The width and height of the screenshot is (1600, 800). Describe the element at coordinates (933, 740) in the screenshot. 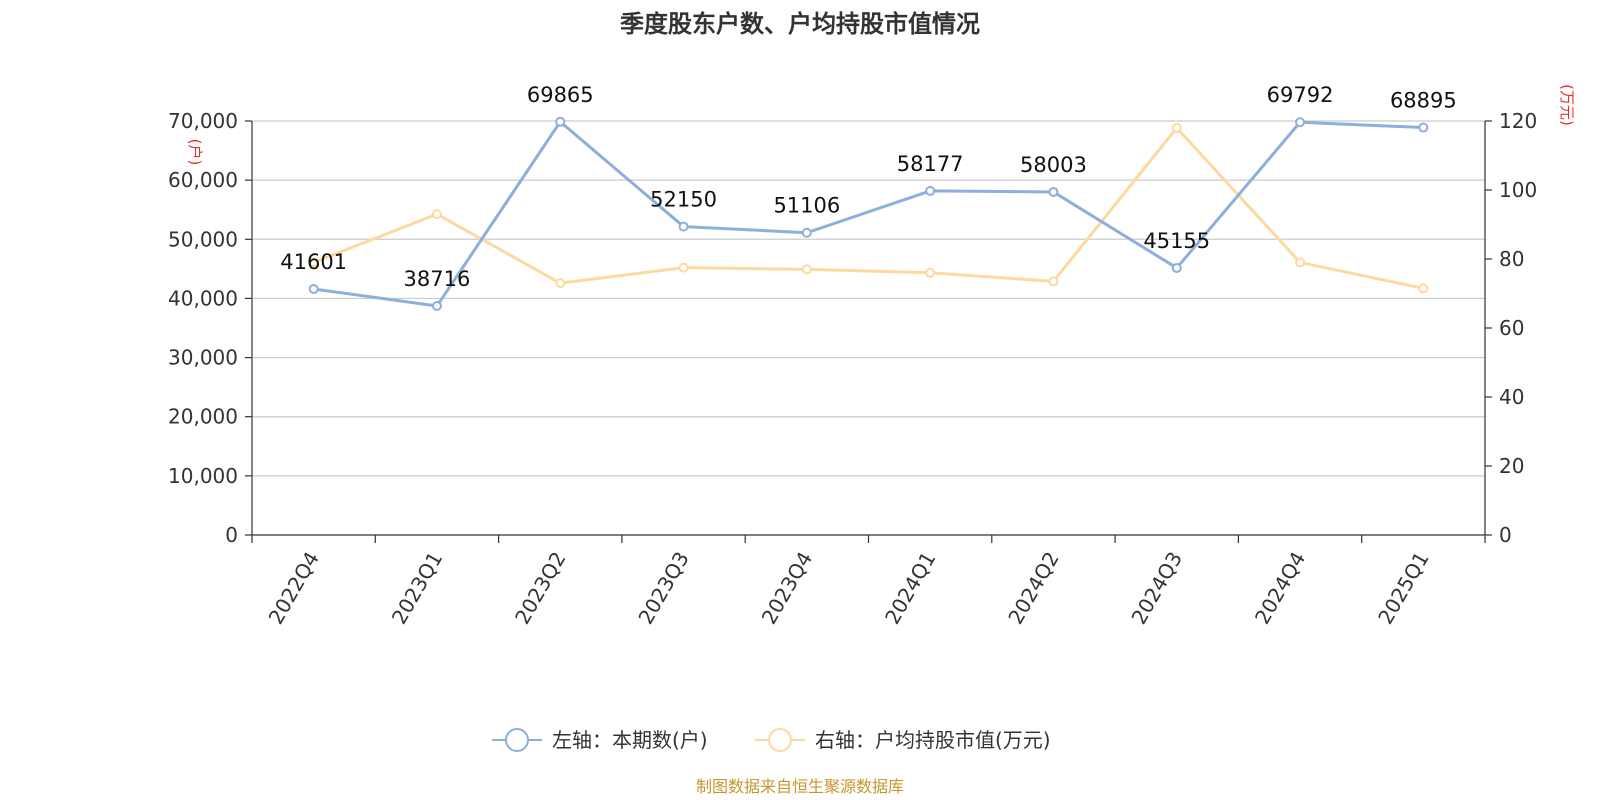

I see `legend-market-value-label: 右轴：户均持股市值(万元)` at that location.